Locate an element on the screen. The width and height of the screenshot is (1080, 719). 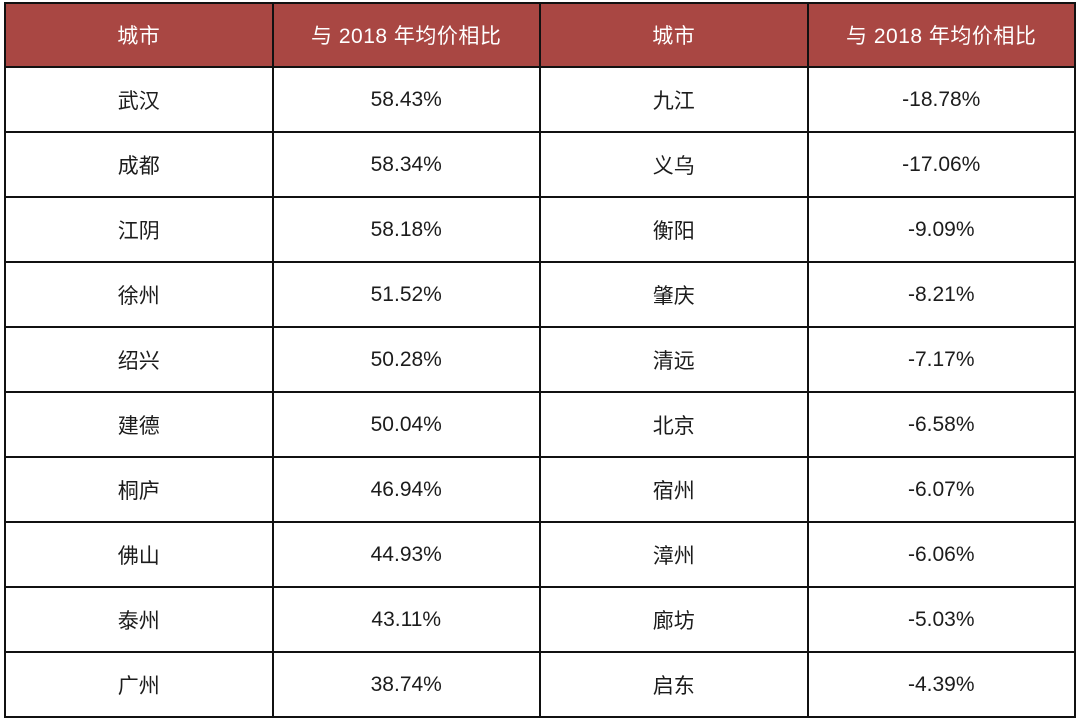
value-cell: 50.28% is located at coordinates (406, 359).